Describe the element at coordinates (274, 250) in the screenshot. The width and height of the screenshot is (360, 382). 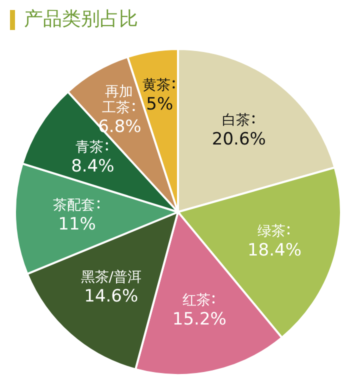
I see `data-label: 18.4%` at that location.